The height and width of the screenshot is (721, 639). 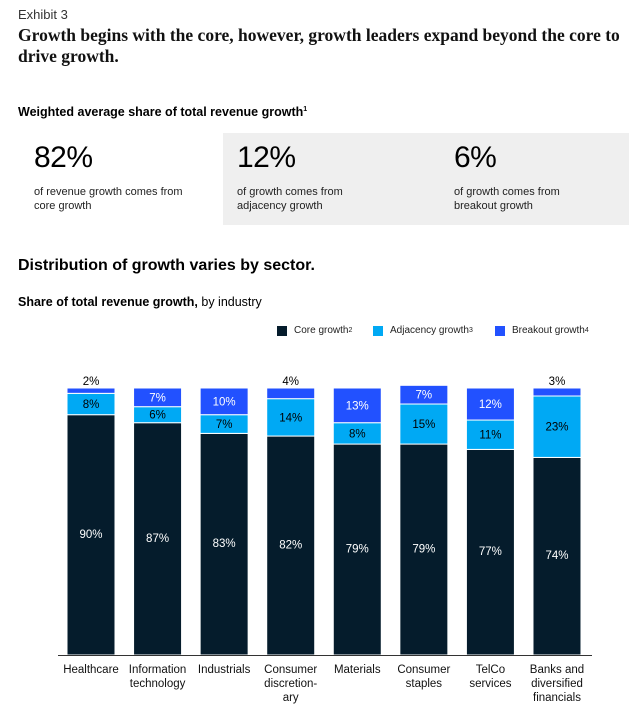 What do you see at coordinates (90, 535) in the screenshot?
I see `data-label: 90%` at bounding box center [90, 535].